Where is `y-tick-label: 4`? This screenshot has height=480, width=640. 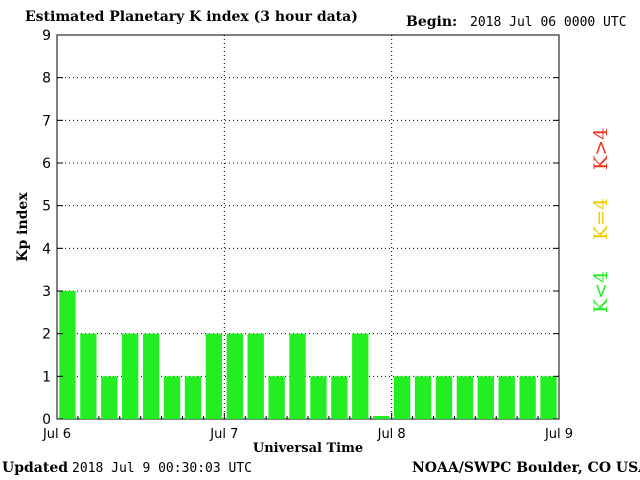 y-tick-label: 4 is located at coordinates (46, 249).